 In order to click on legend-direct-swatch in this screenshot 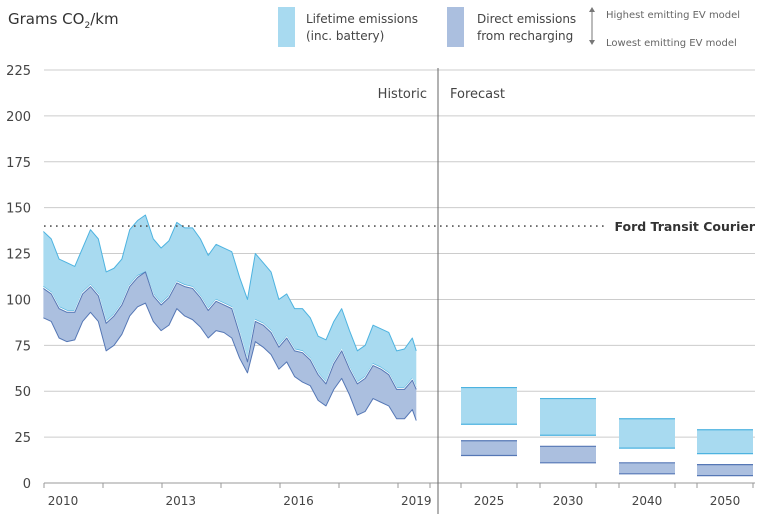, I will do `click(455, 27)`.